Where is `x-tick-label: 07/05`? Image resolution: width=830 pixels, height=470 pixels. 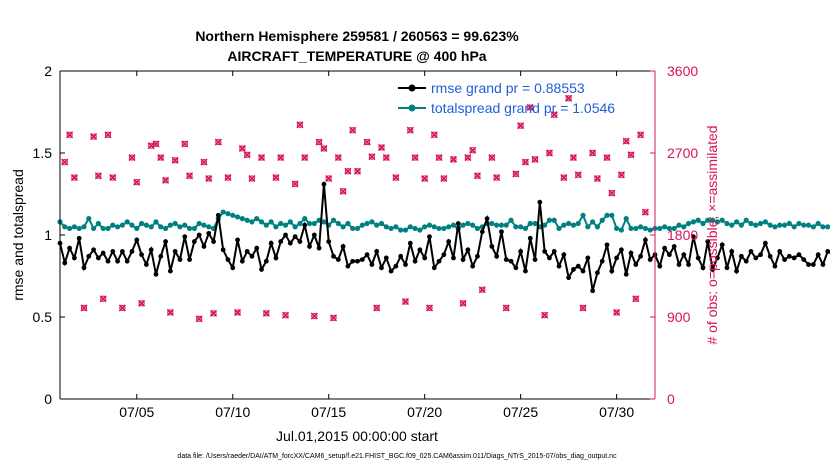 x-tick-label: 07/05 is located at coordinates (136, 412).